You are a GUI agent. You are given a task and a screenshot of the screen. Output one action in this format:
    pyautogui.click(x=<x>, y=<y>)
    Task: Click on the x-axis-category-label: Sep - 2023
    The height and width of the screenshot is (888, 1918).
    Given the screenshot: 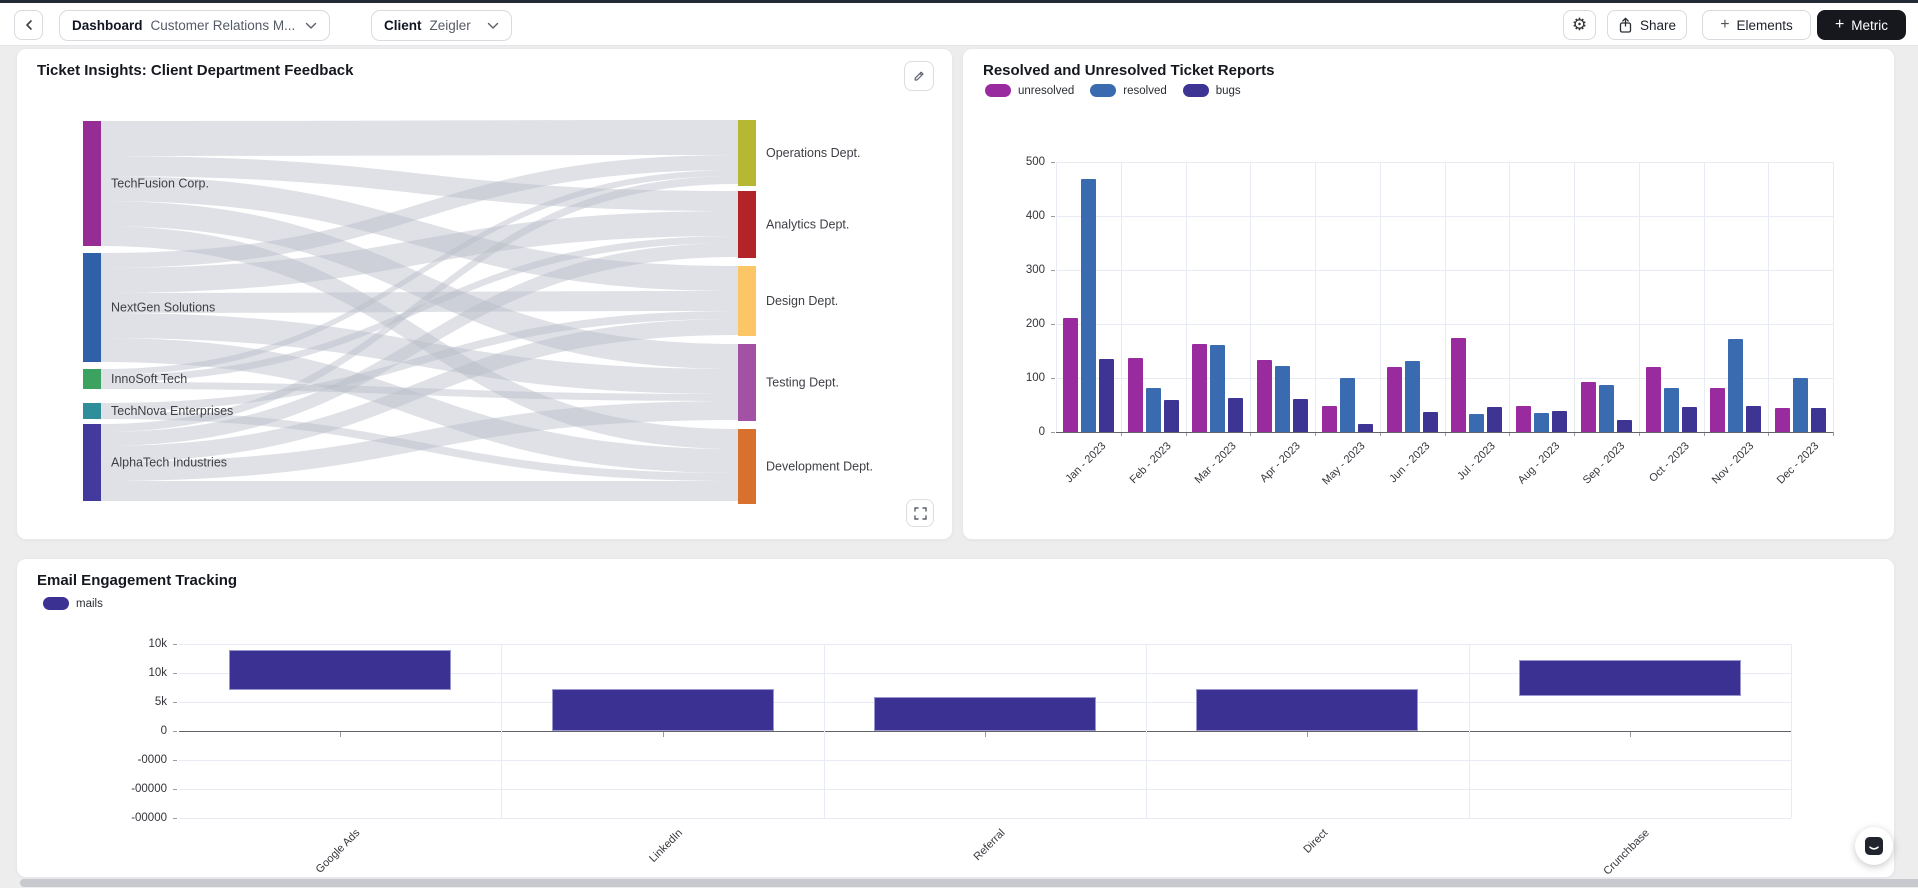 What is the action you would take?
    pyautogui.click(x=1603, y=463)
    